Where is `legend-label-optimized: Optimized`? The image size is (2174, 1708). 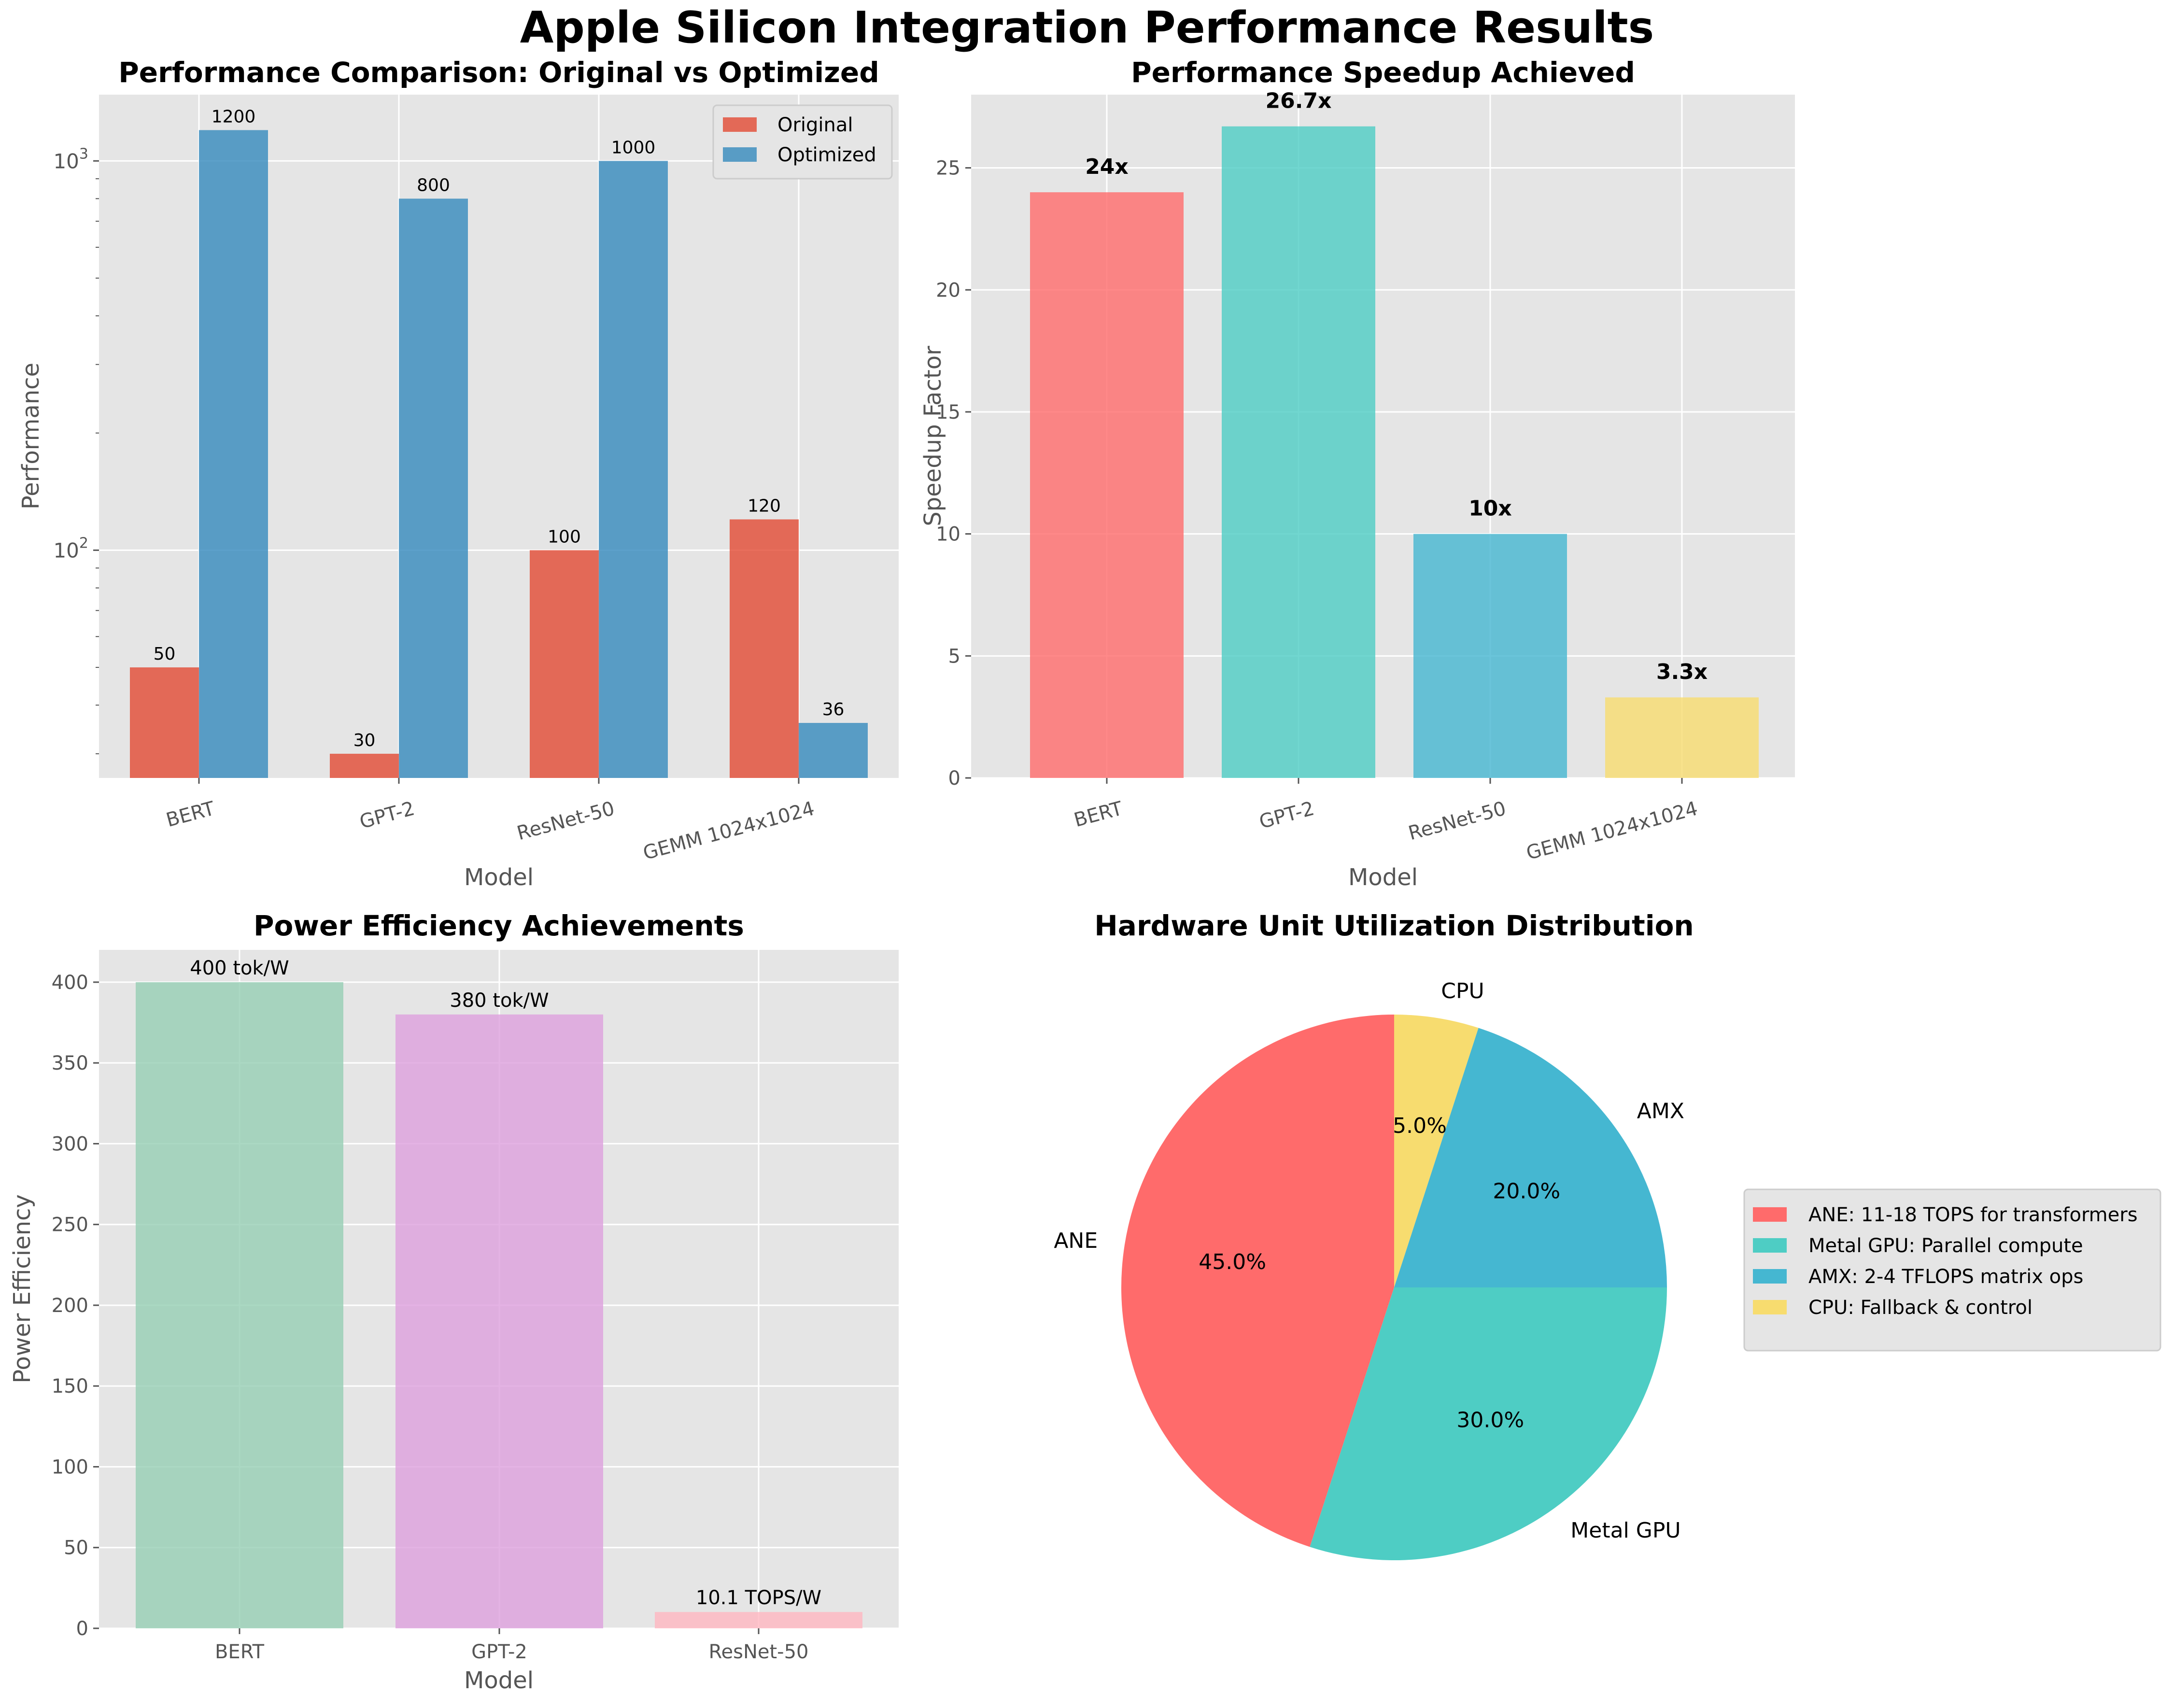
legend-label-optimized: Optimized is located at coordinates (827, 155).